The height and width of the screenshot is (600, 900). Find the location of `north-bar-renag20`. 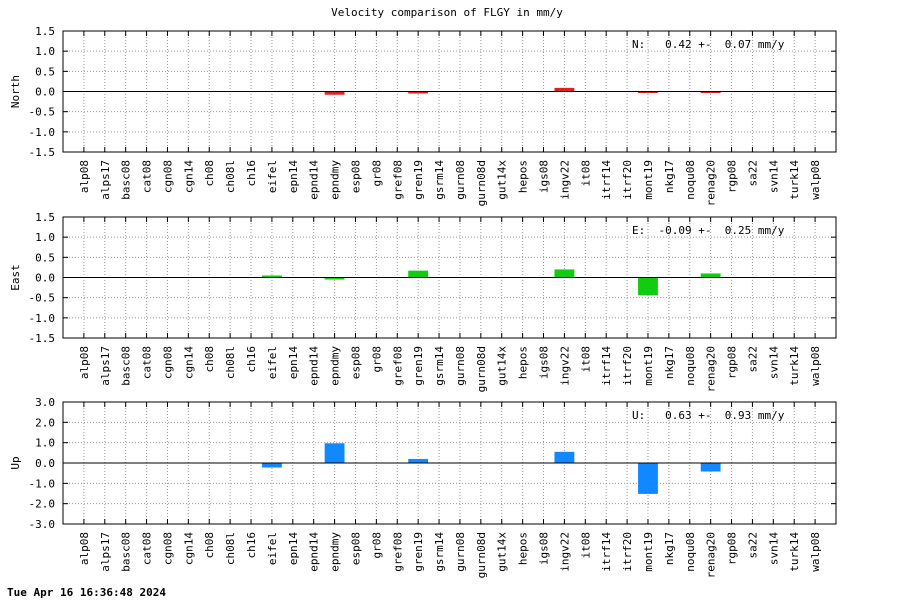

north-bar-renag20 is located at coordinates (710, 92).